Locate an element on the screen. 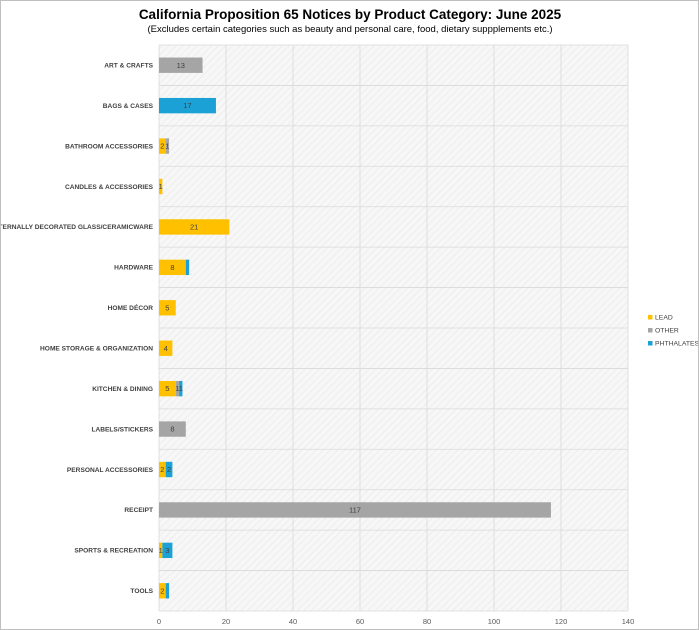 Image resolution: width=699 pixels, height=630 pixels. category-label: BAGS & CASES is located at coordinates (128, 106).